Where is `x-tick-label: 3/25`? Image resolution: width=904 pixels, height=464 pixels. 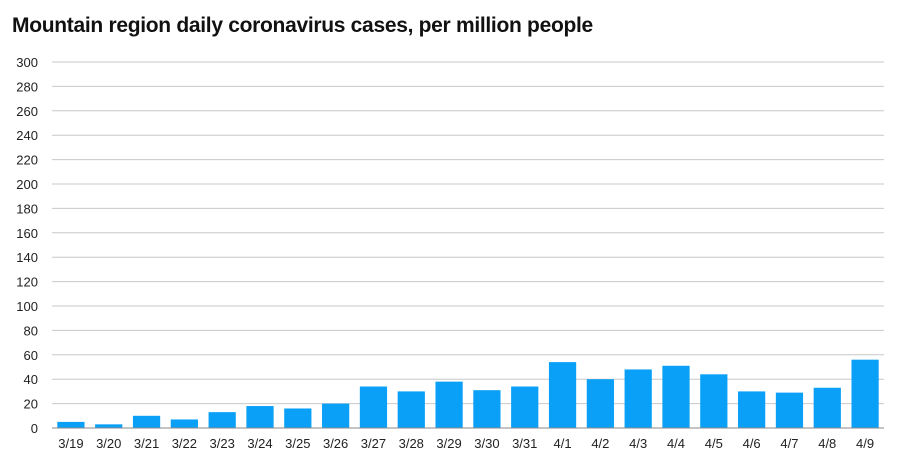 x-tick-label: 3/25 is located at coordinates (297, 443).